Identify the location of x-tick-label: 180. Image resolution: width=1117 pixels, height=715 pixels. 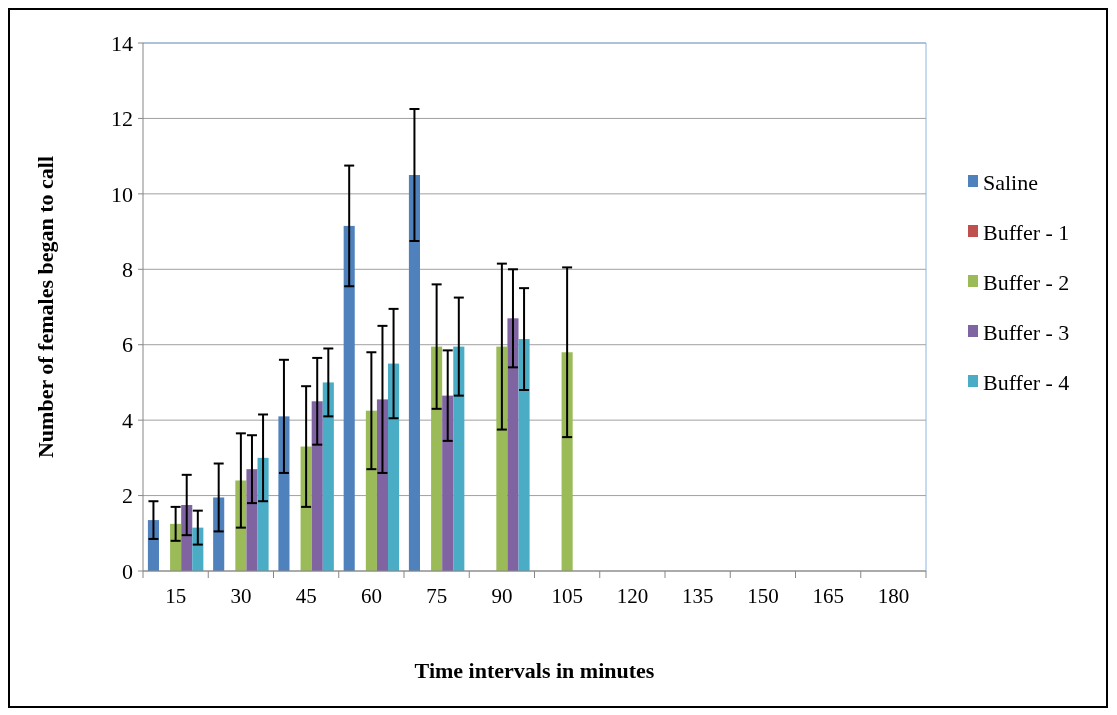
(893, 596).